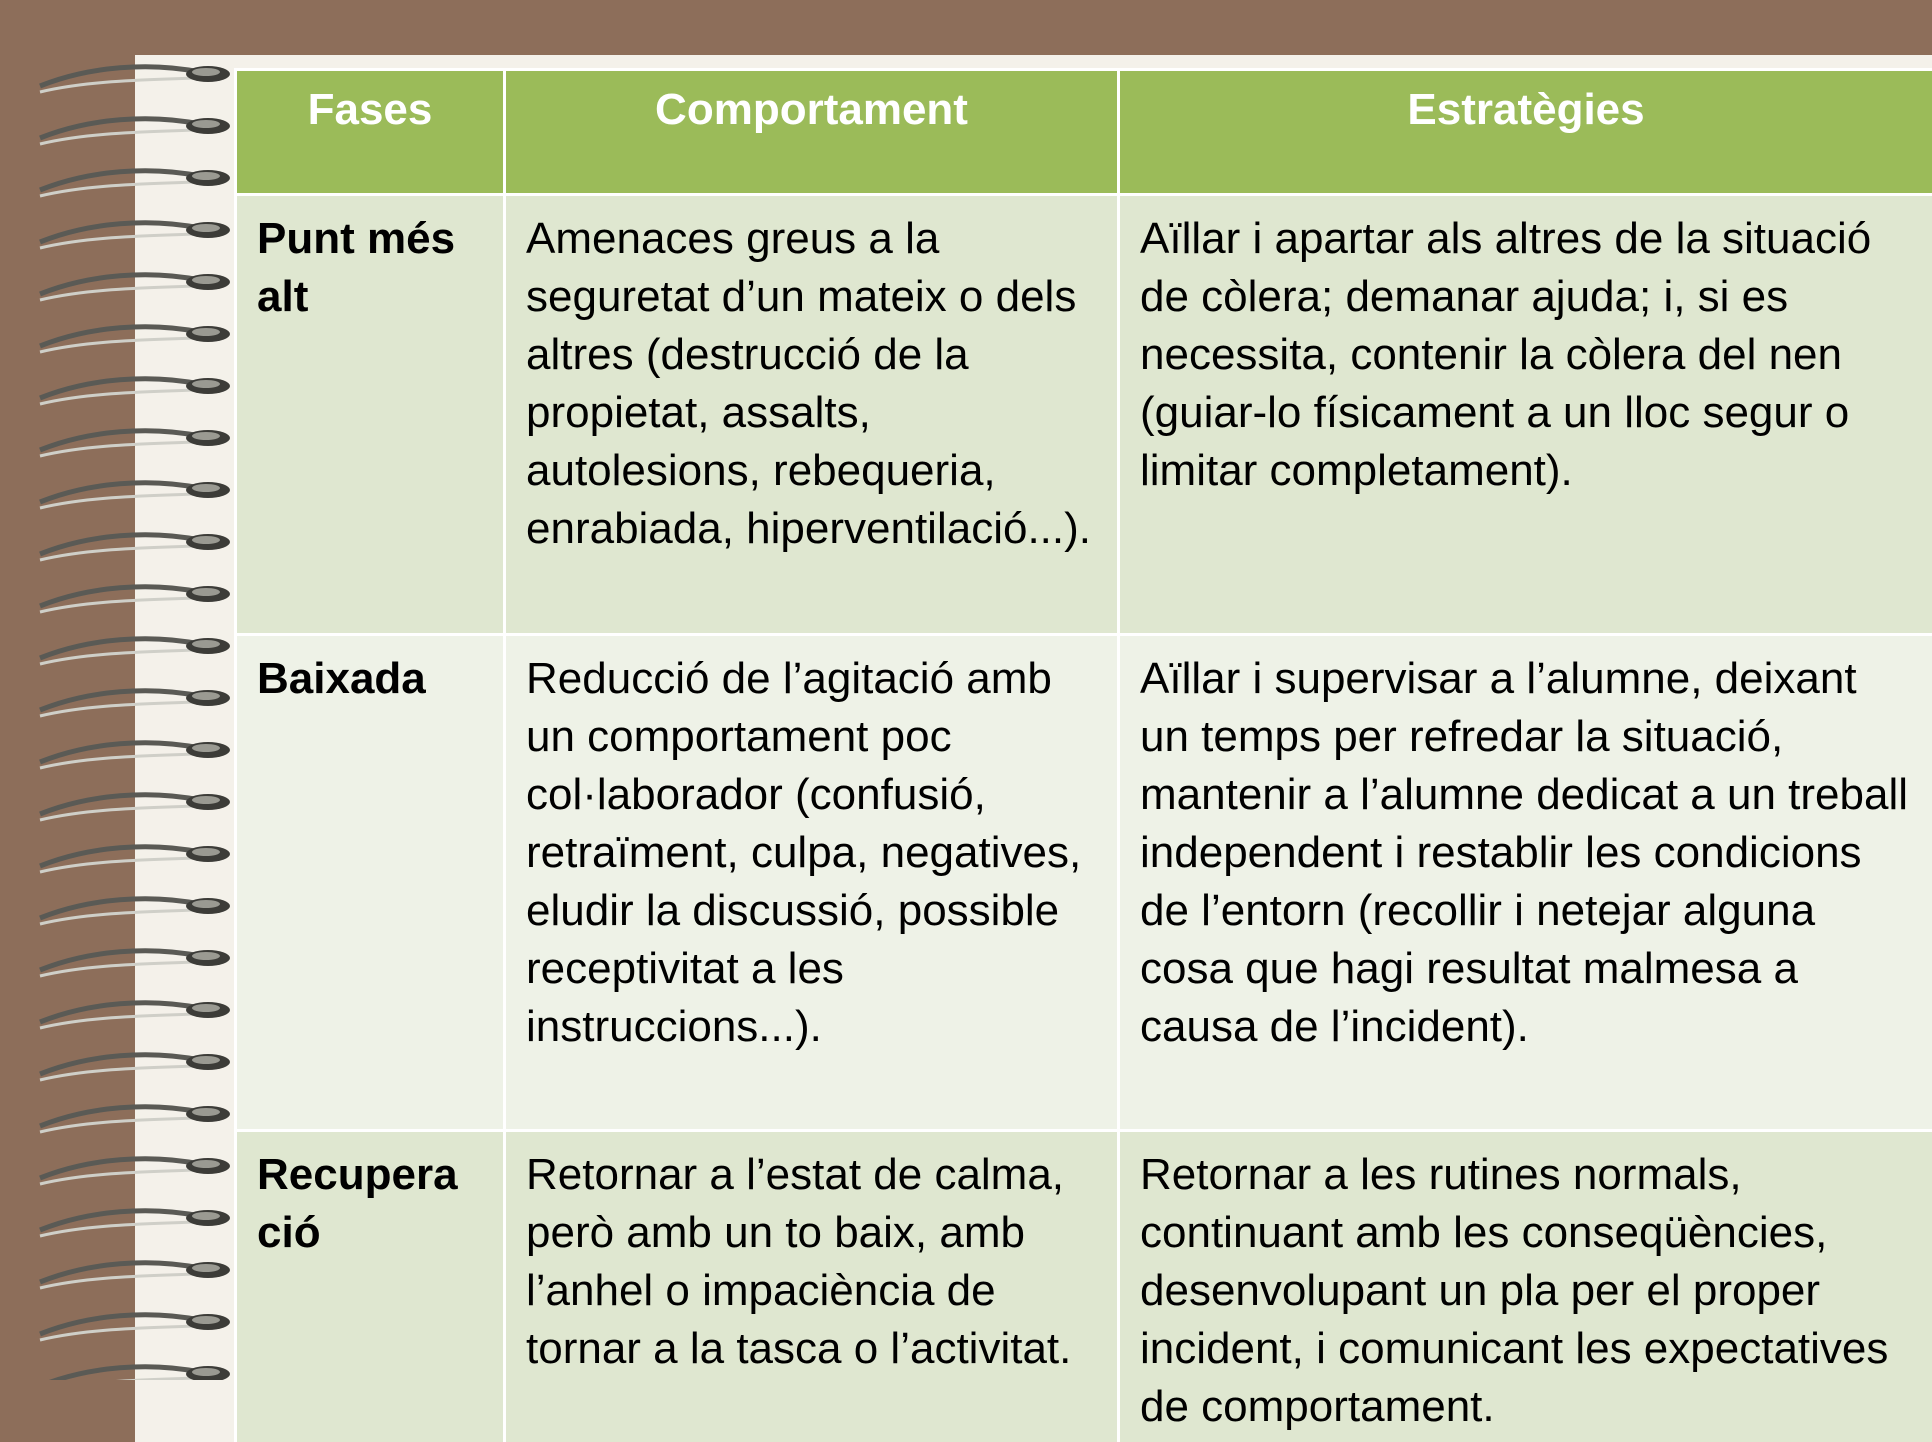 Image resolution: width=1932 pixels, height=1442 pixels. What do you see at coordinates (370, 1285) in the screenshot?
I see `phase-cell: Recupera ció` at bounding box center [370, 1285].